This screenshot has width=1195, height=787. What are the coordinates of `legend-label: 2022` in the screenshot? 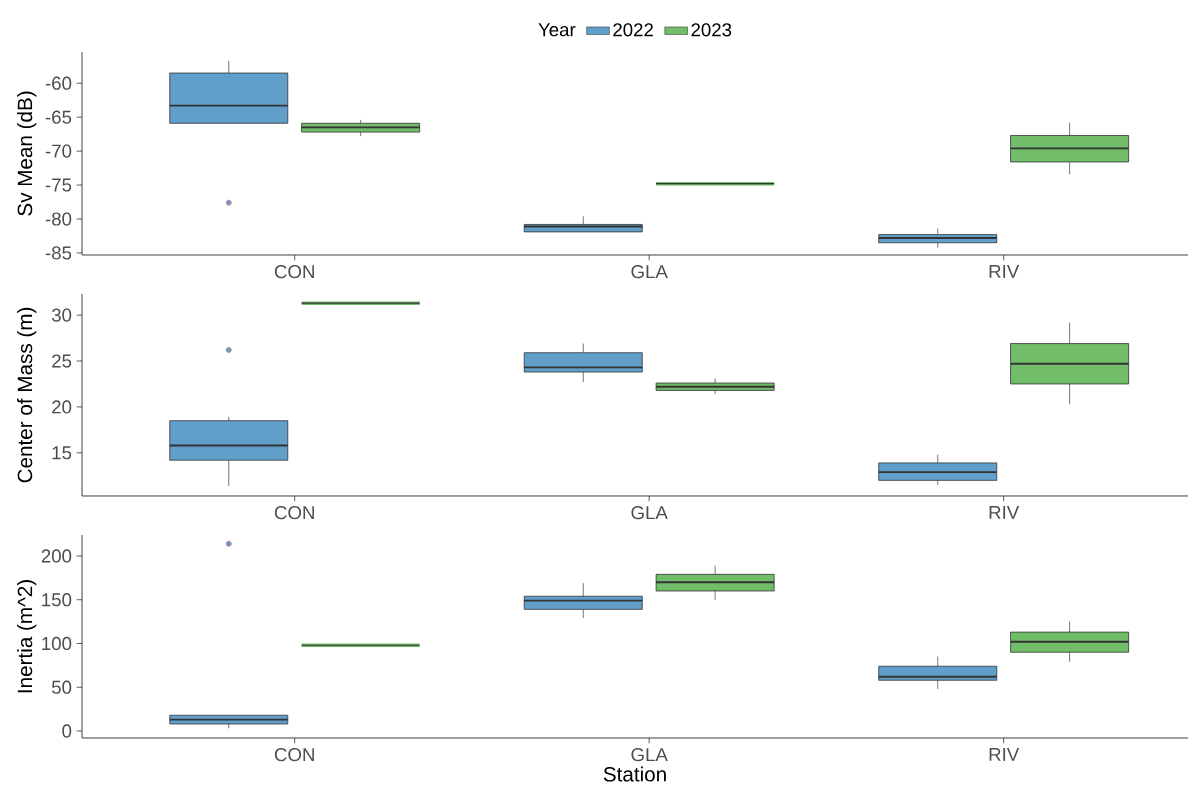 It's located at (633, 30).